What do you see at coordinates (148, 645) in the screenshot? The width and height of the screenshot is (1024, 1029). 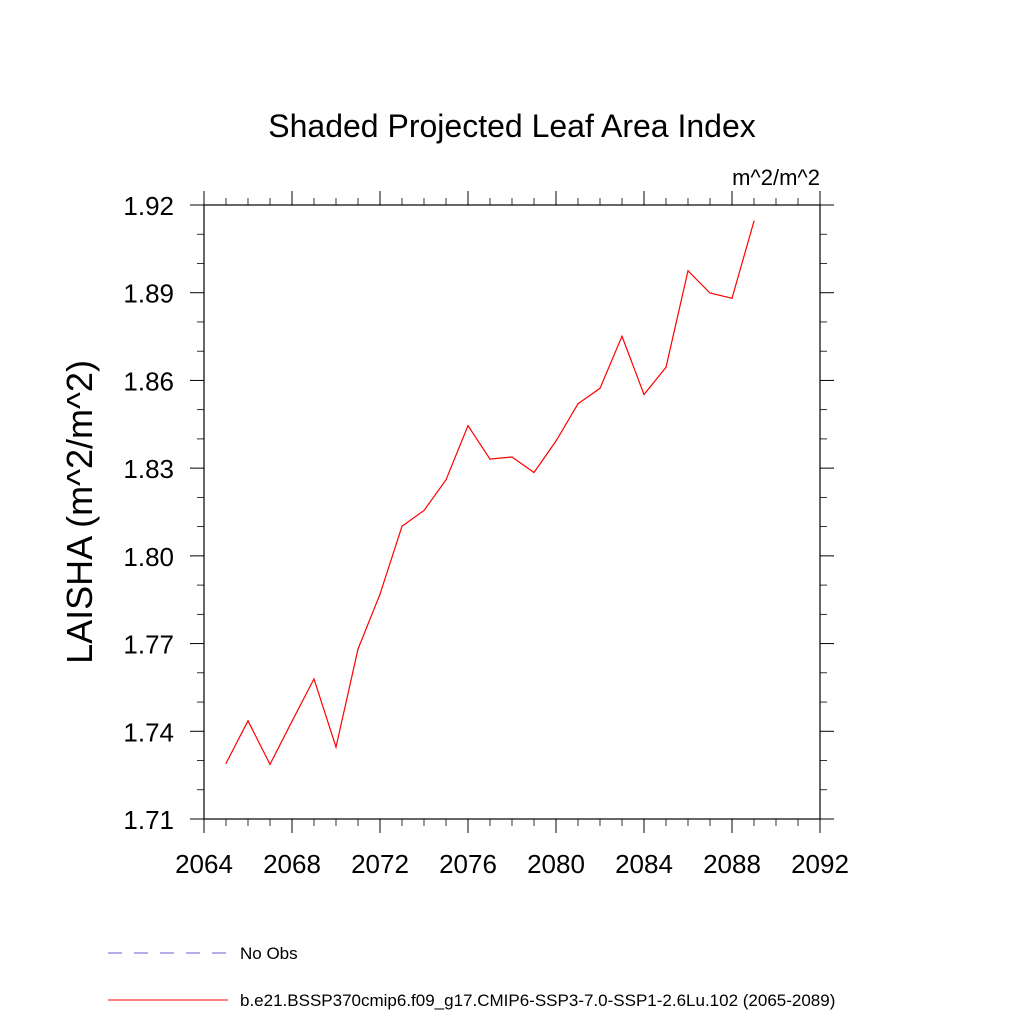 I see `y-tick-label: 1.77` at bounding box center [148, 645].